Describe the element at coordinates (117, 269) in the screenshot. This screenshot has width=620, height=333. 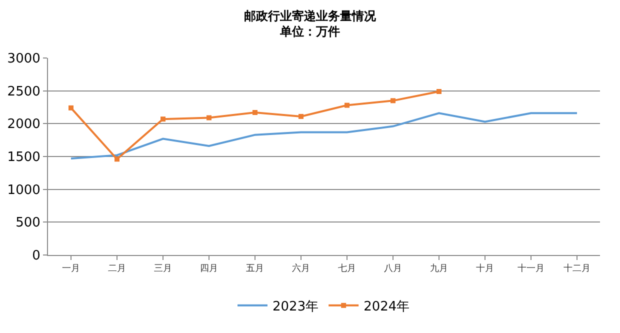
I see `x-tick-label: 二月` at that location.